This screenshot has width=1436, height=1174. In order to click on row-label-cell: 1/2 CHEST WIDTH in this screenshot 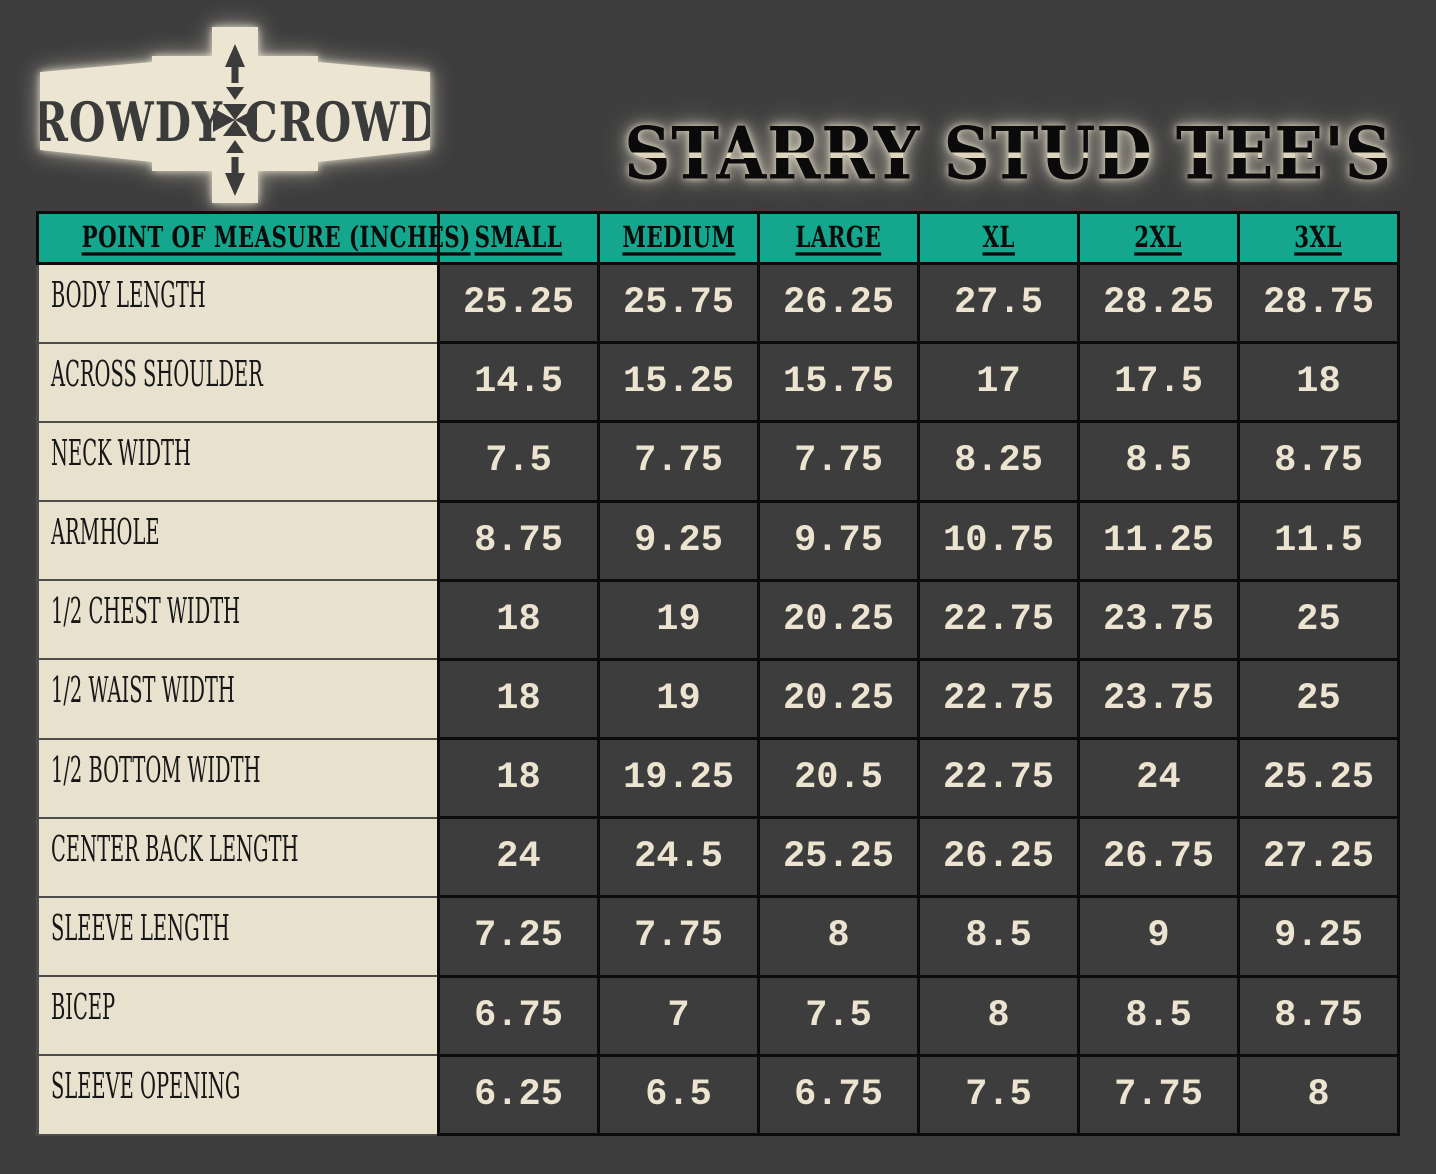, I will do `click(238, 620)`.